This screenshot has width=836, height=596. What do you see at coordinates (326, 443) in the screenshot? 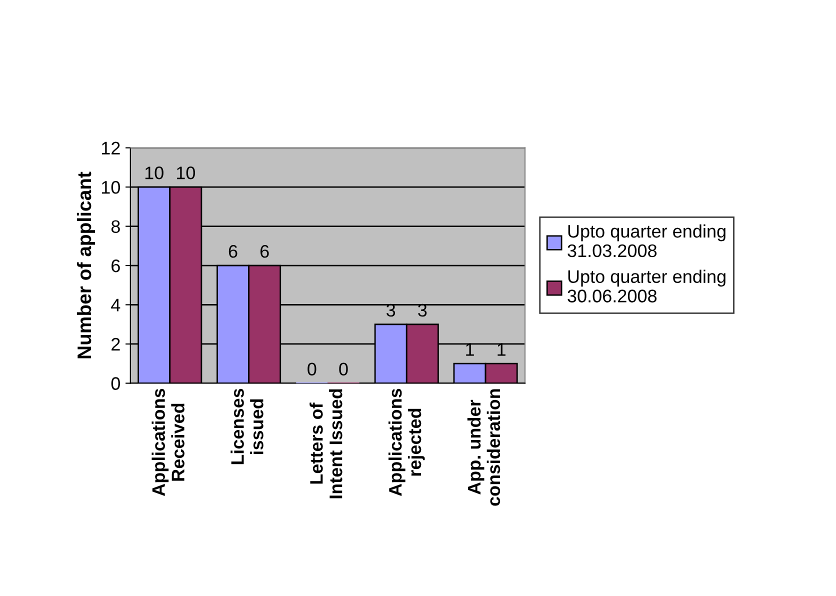
I see `x-tick-label: Letters of Intent Issued` at bounding box center [326, 443].